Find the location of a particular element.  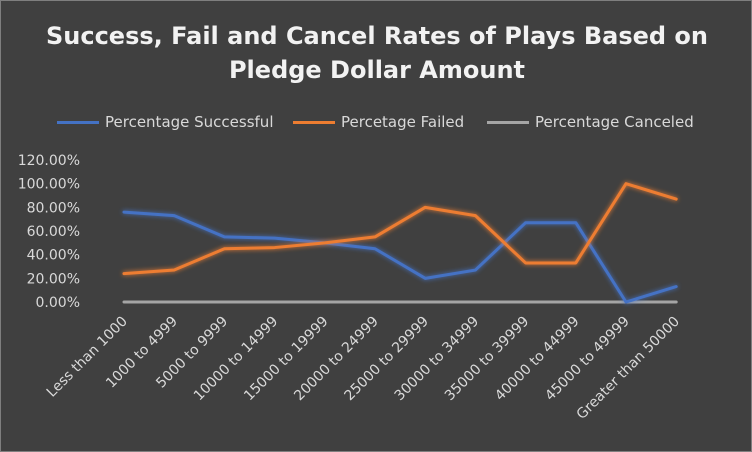

y-tick-label: 20.00% is located at coordinates (53, 279).